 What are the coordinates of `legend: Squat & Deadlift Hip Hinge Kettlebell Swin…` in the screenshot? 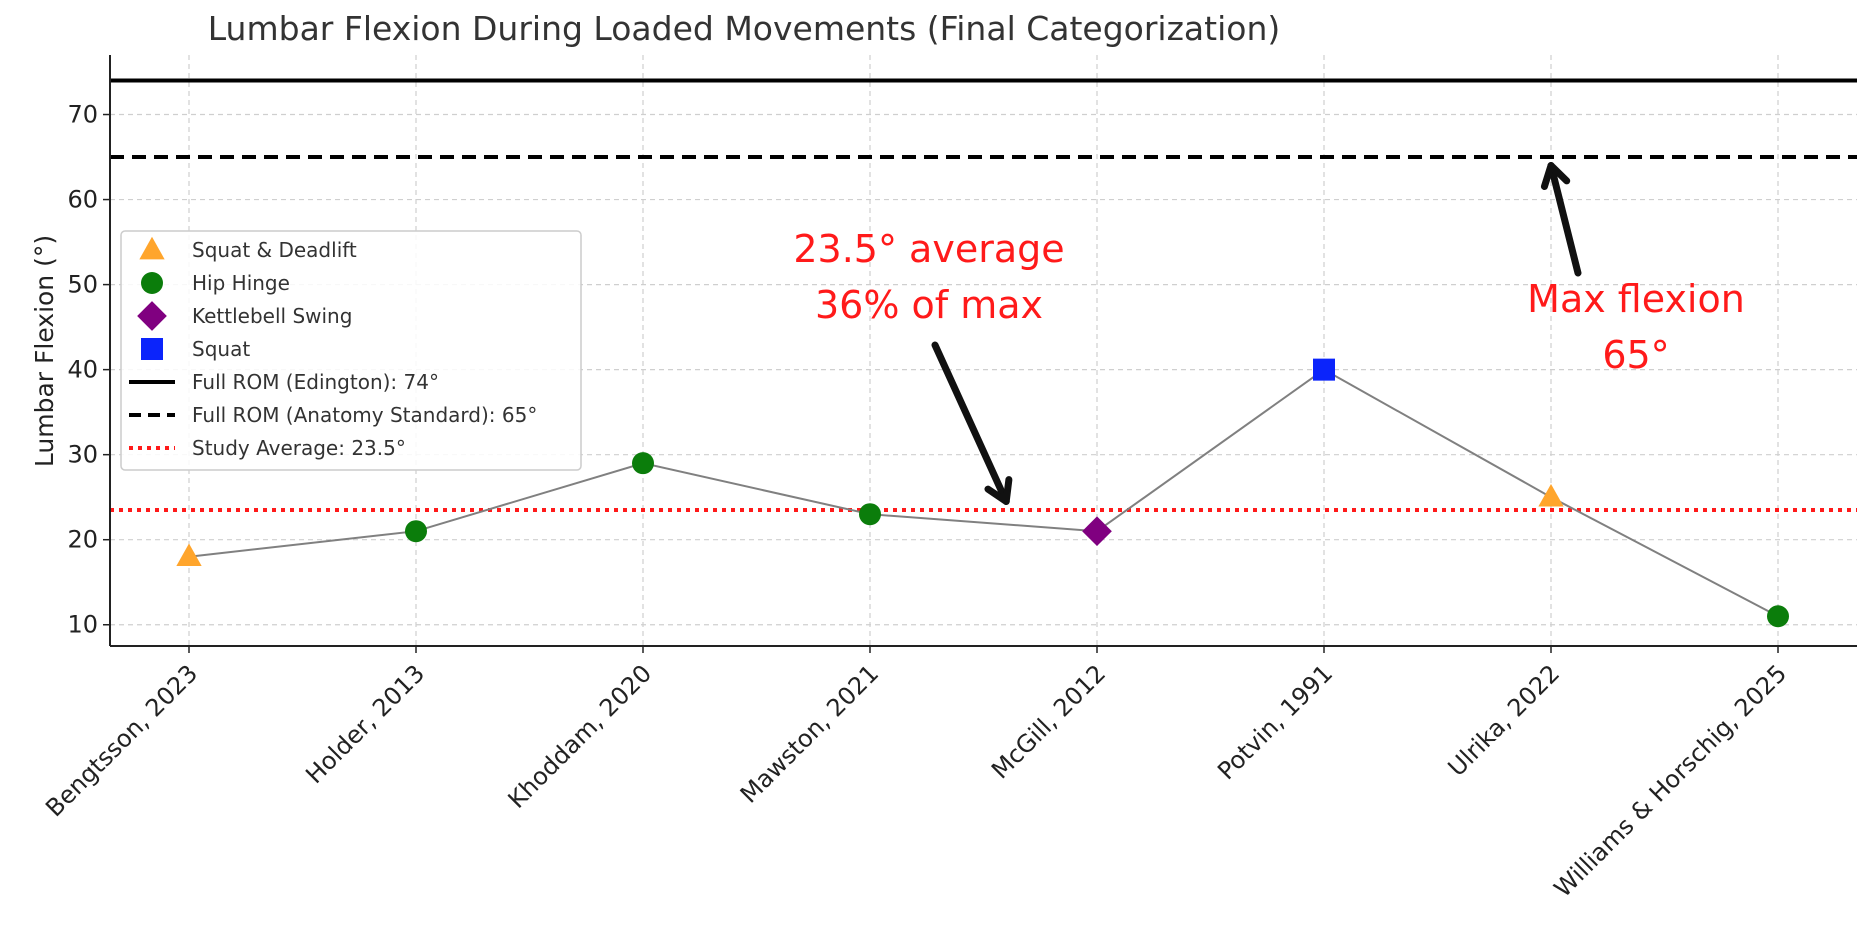 It's located at (351, 350).